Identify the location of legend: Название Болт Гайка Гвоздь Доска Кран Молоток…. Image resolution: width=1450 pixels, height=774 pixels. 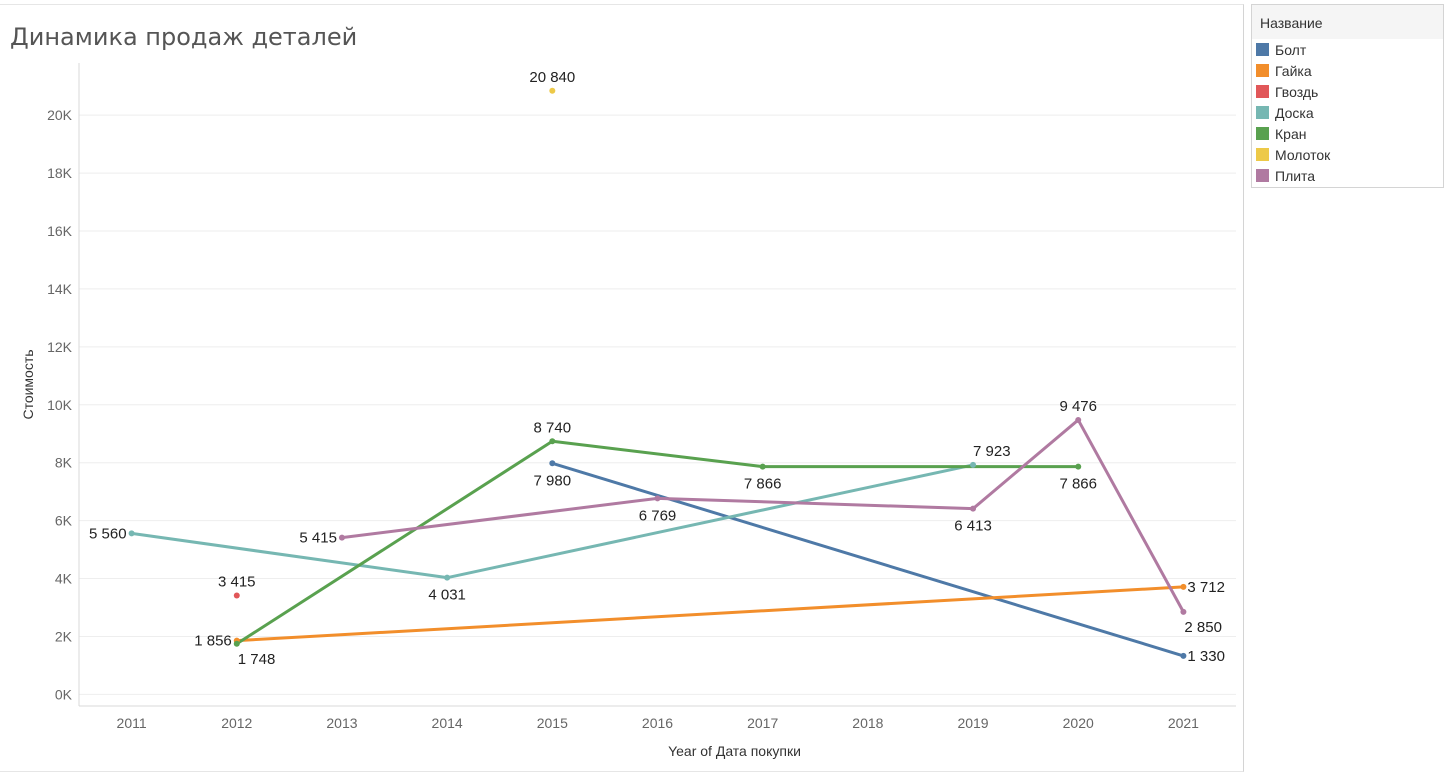
(1347, 96).